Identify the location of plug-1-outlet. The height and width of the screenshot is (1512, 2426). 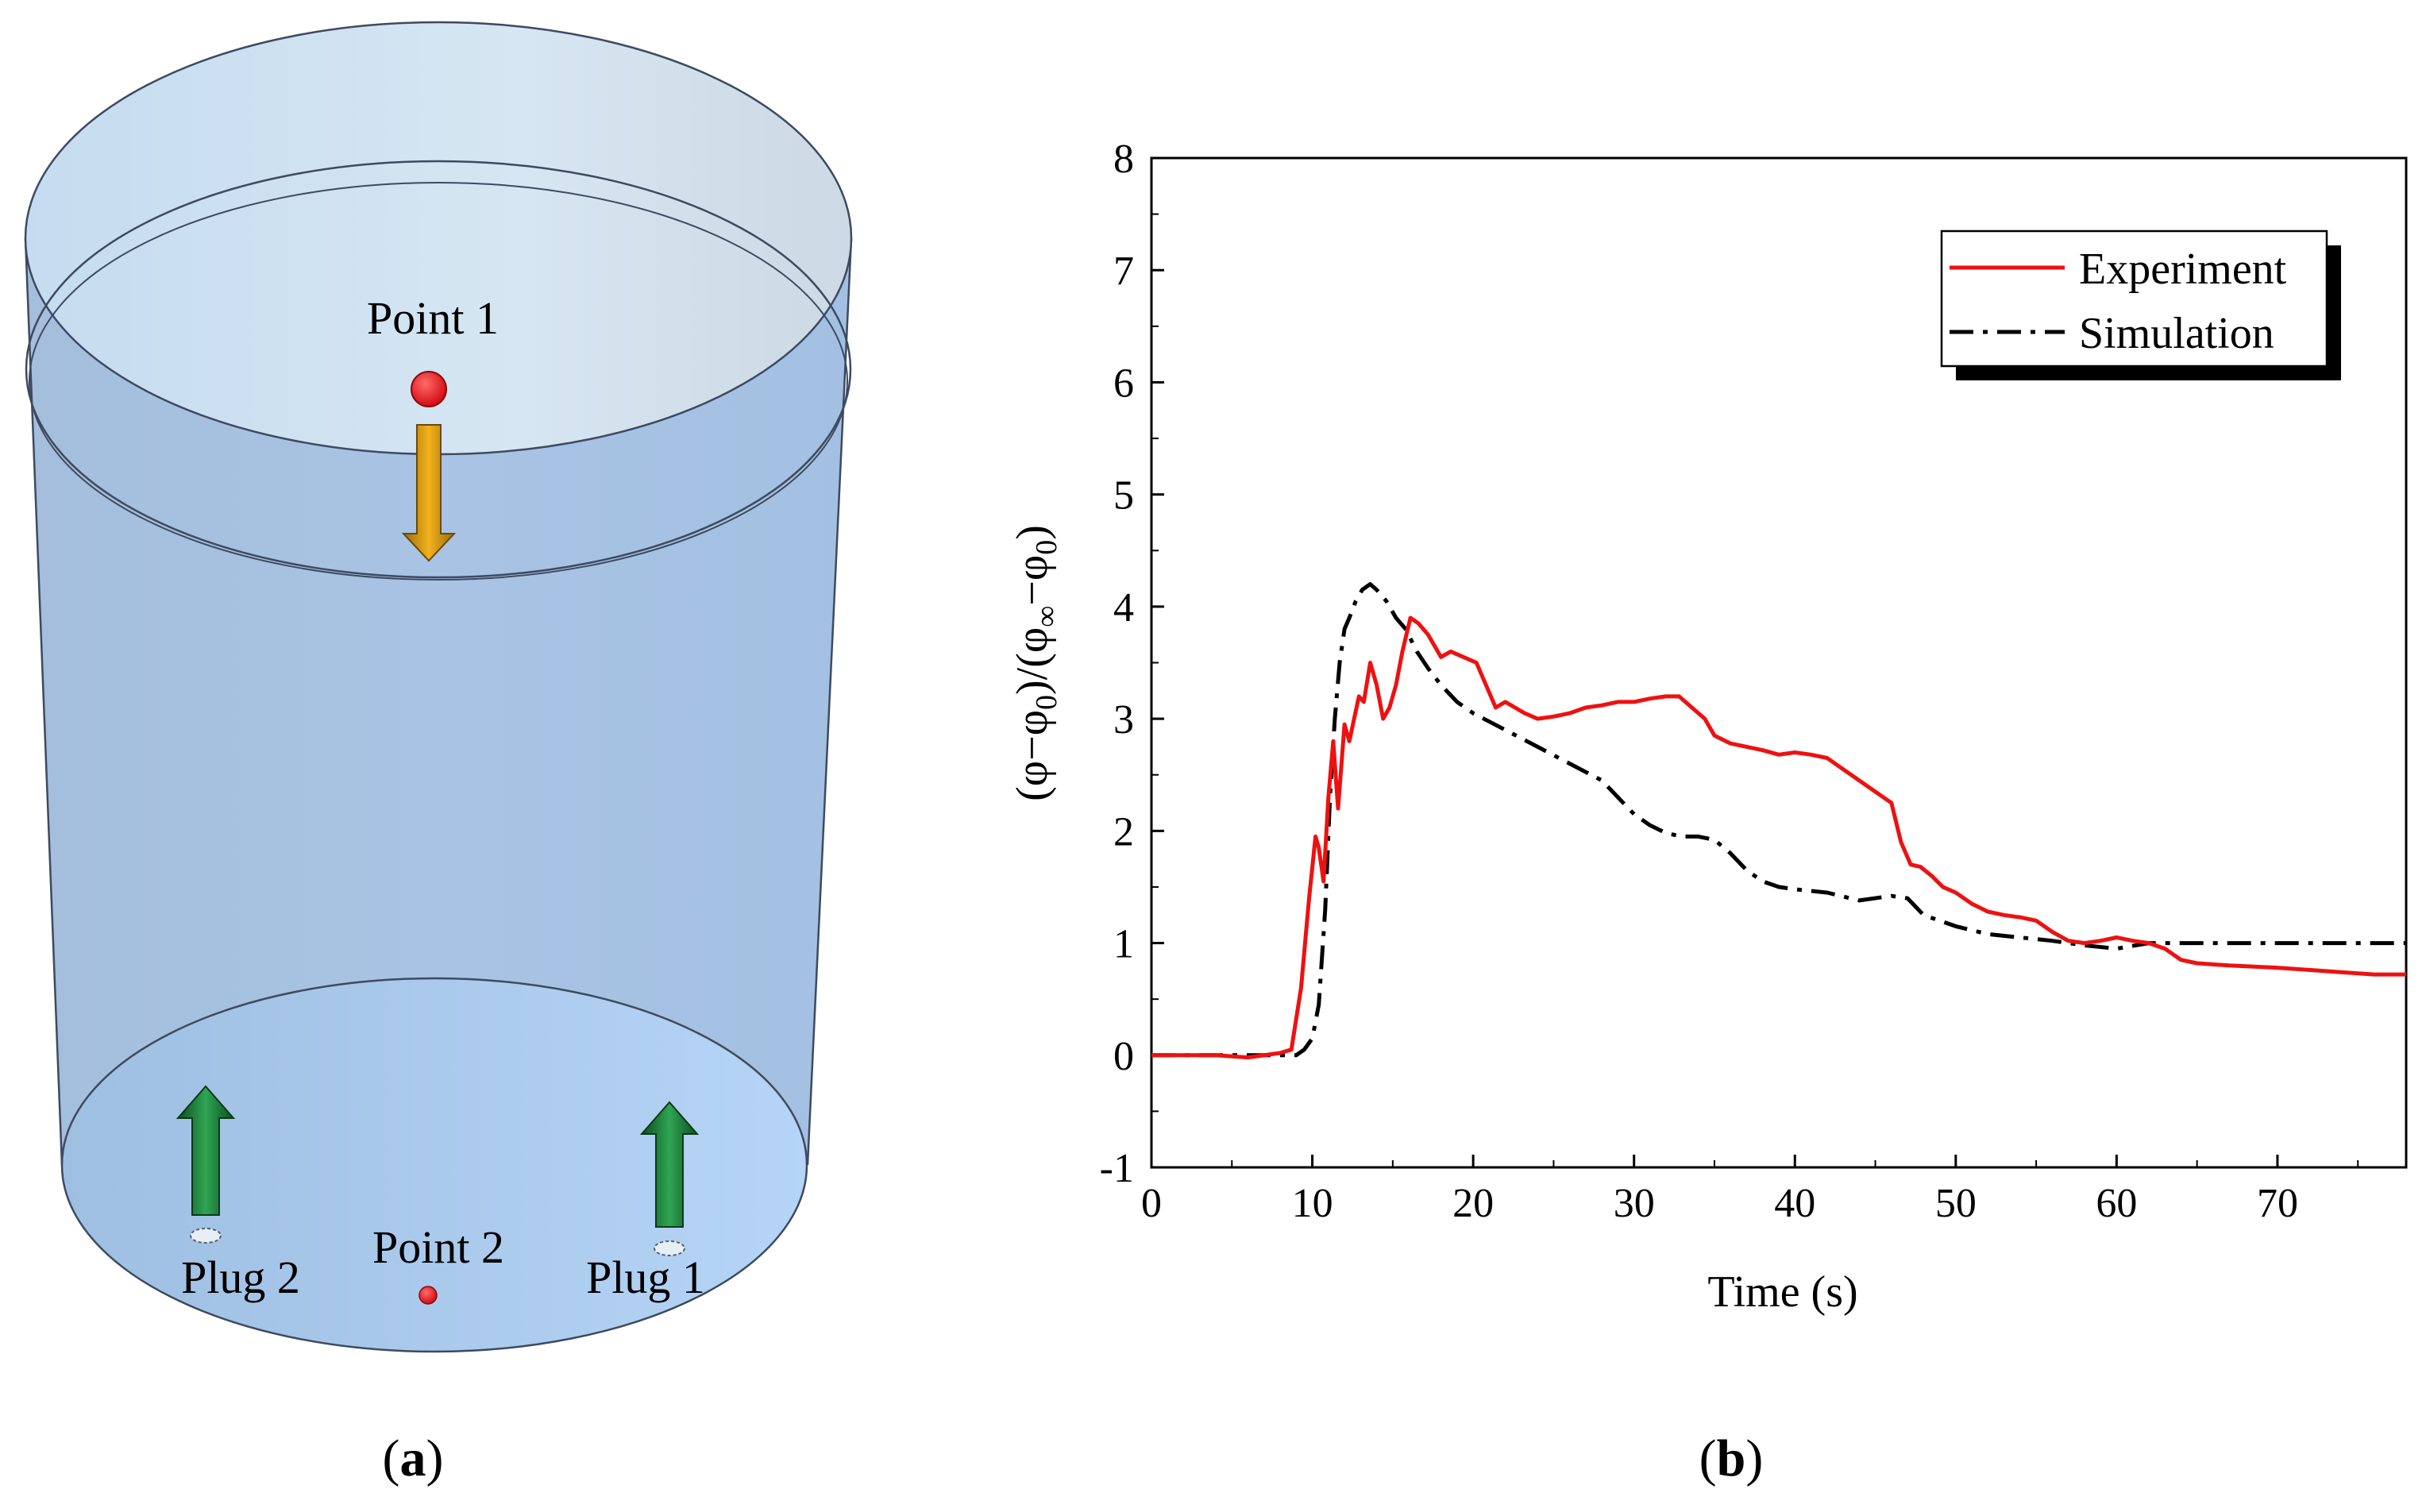
(669, 1248).